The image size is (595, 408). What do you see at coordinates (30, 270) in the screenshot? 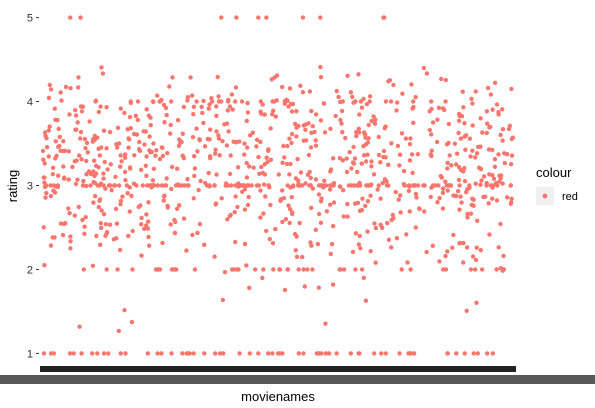
I see `y-tick-label: 2` at bounding box center [30, 270].